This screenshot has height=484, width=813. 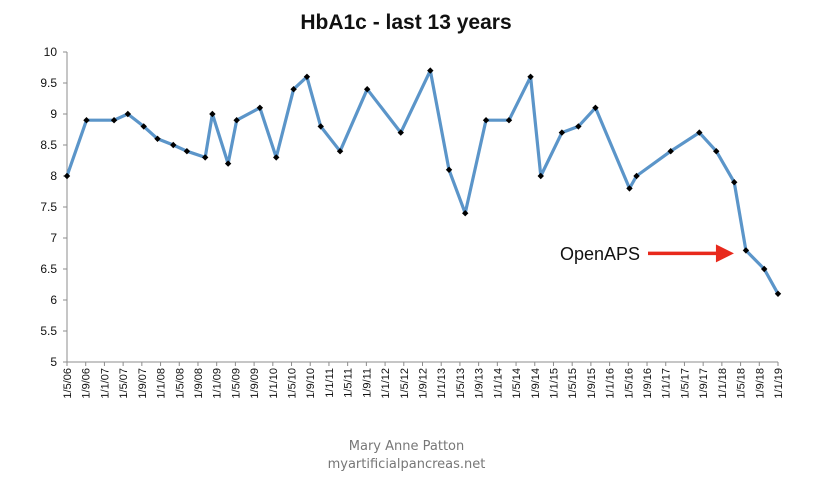 I want to click on x-tick-label: 1/5/11, so click(x=349, y=383).